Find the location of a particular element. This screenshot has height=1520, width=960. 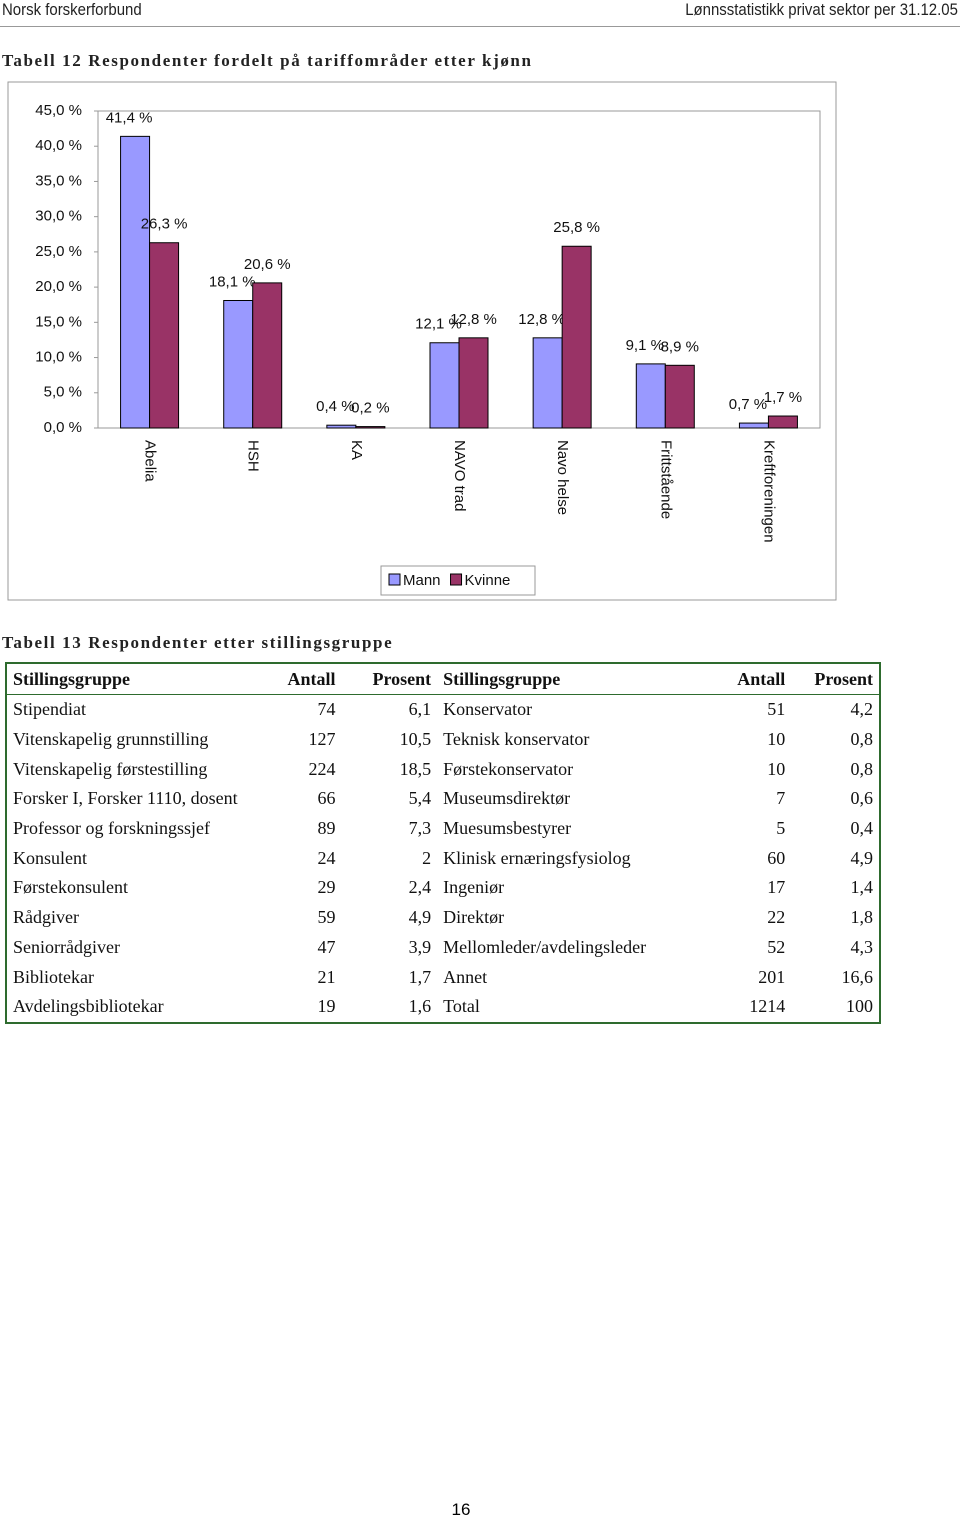

table-cell: Teknisk konservator is located at coordinates (516, 739).